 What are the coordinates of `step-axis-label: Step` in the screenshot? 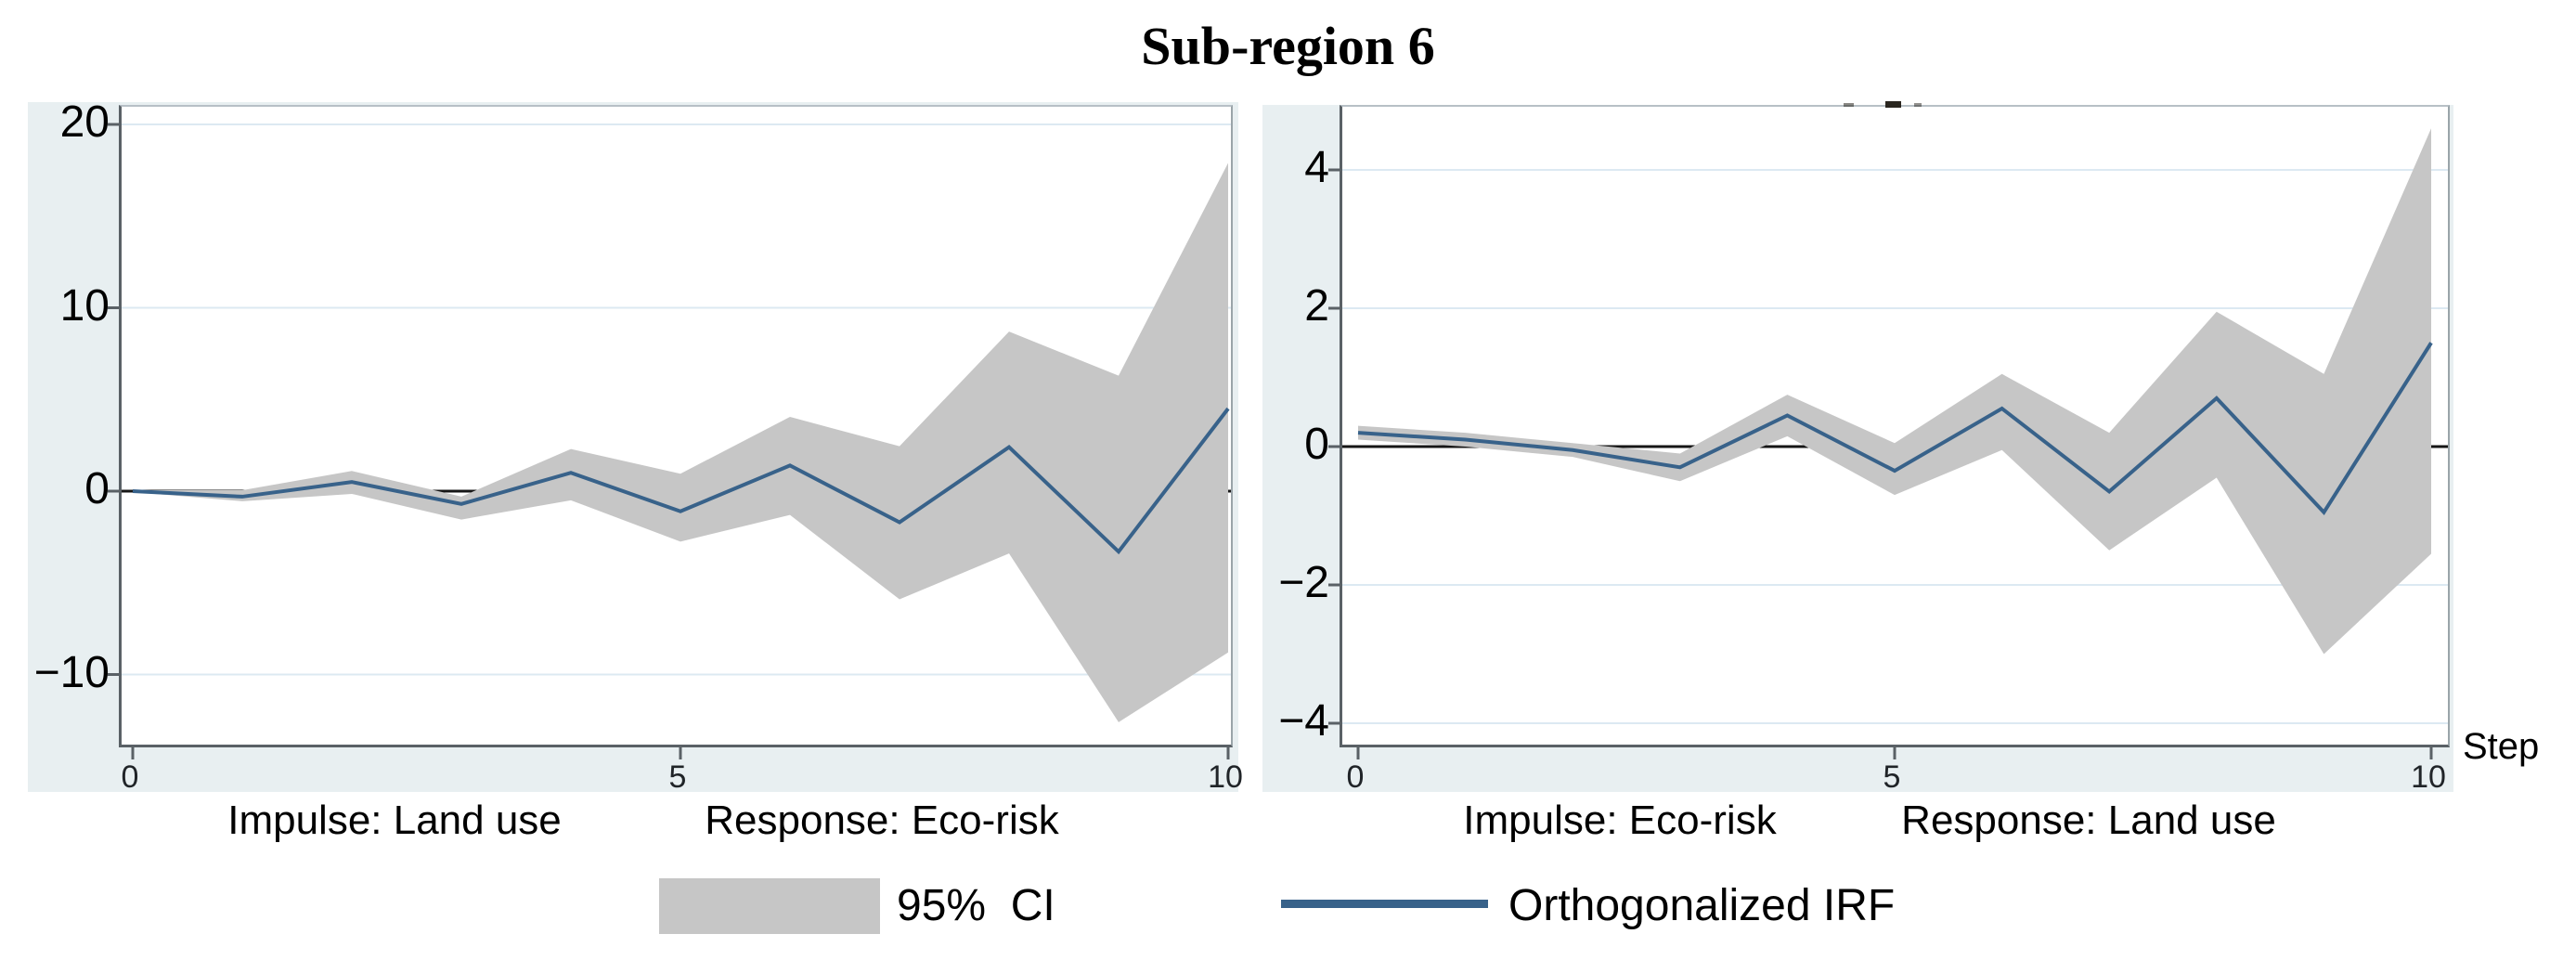 It's located at (2501, 746).